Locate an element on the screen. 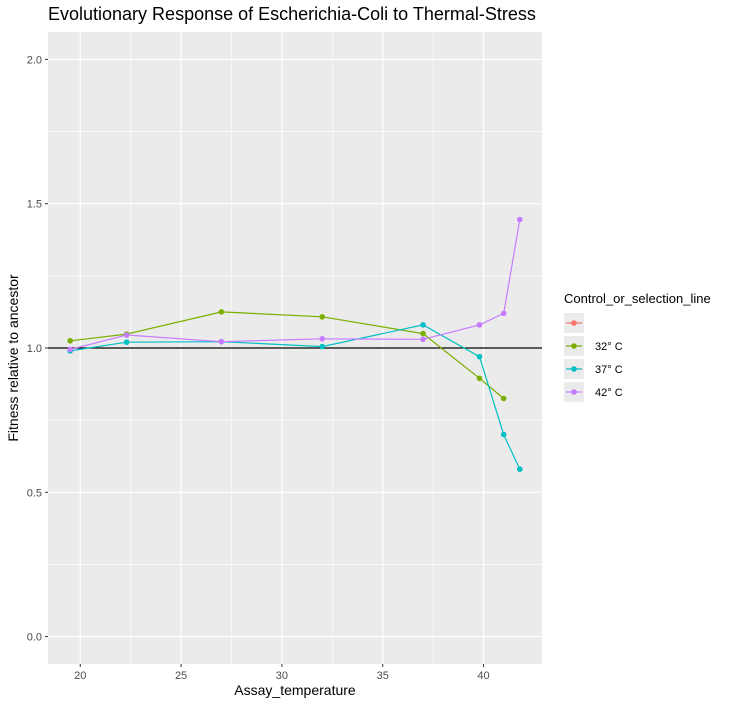  x-axis-title: Assay_temperature is located at coordinates (295, 690).